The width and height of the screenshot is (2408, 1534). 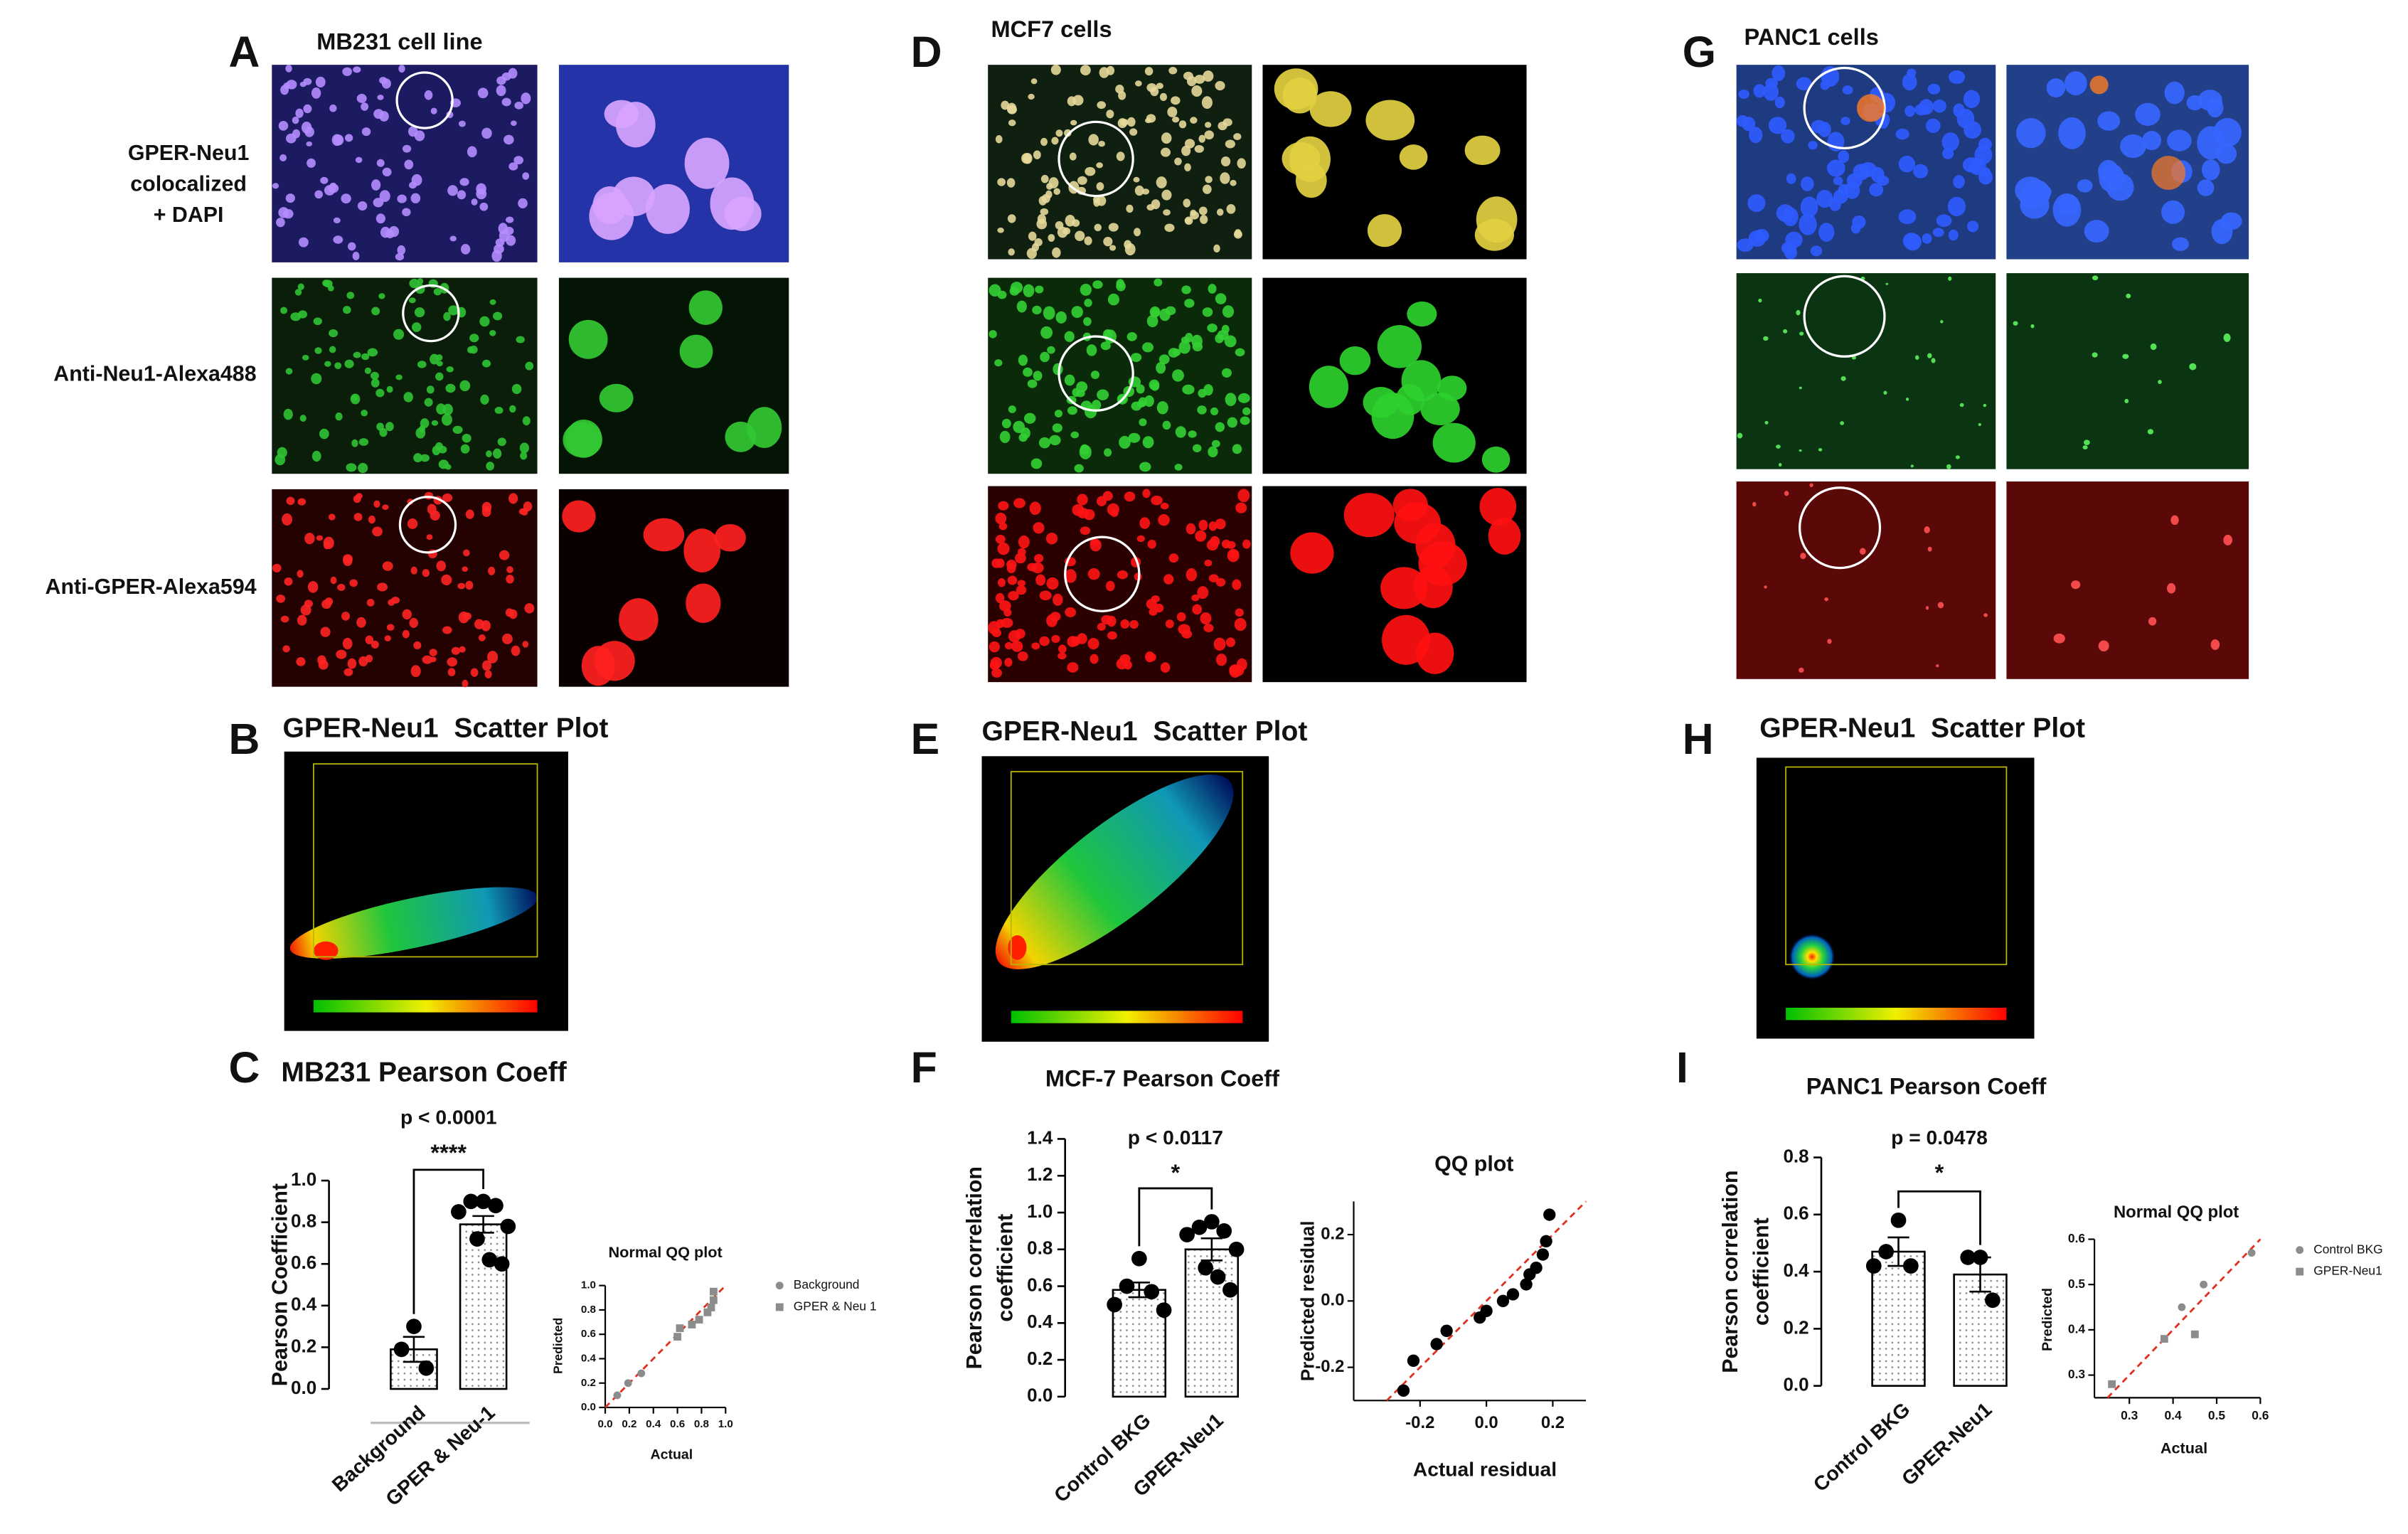 I want to click on cell-title: PANC1 cells, so click(x=1811, y=37).